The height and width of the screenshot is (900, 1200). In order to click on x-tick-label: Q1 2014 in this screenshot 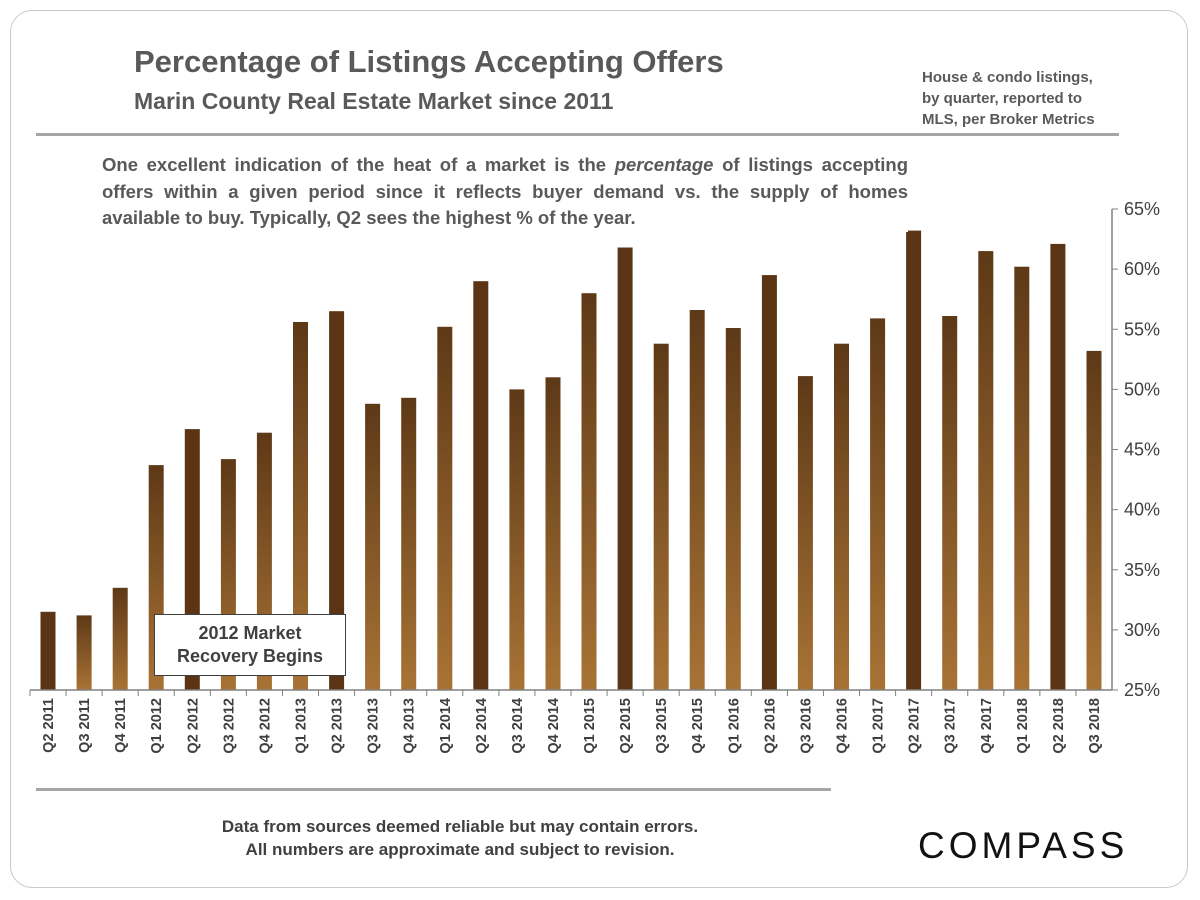, I will do `click(446, 726)`.